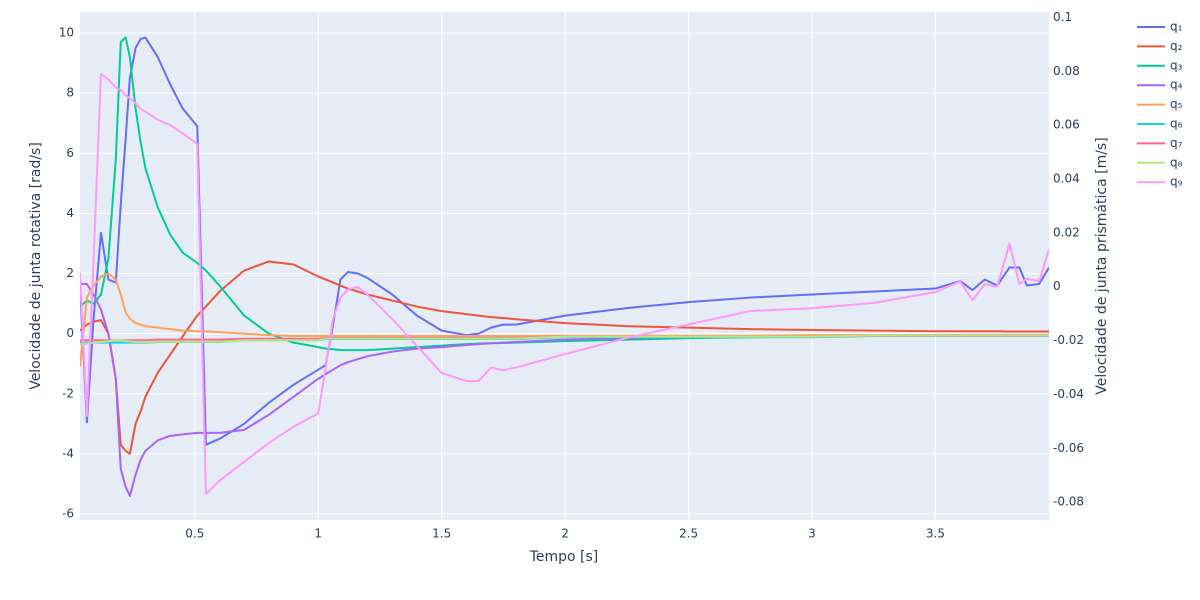  What do you see at coordinates (1068, 448) in the screenshot?
I see `y2-tick-label: -0.06` at bounding box center [1068, 448].